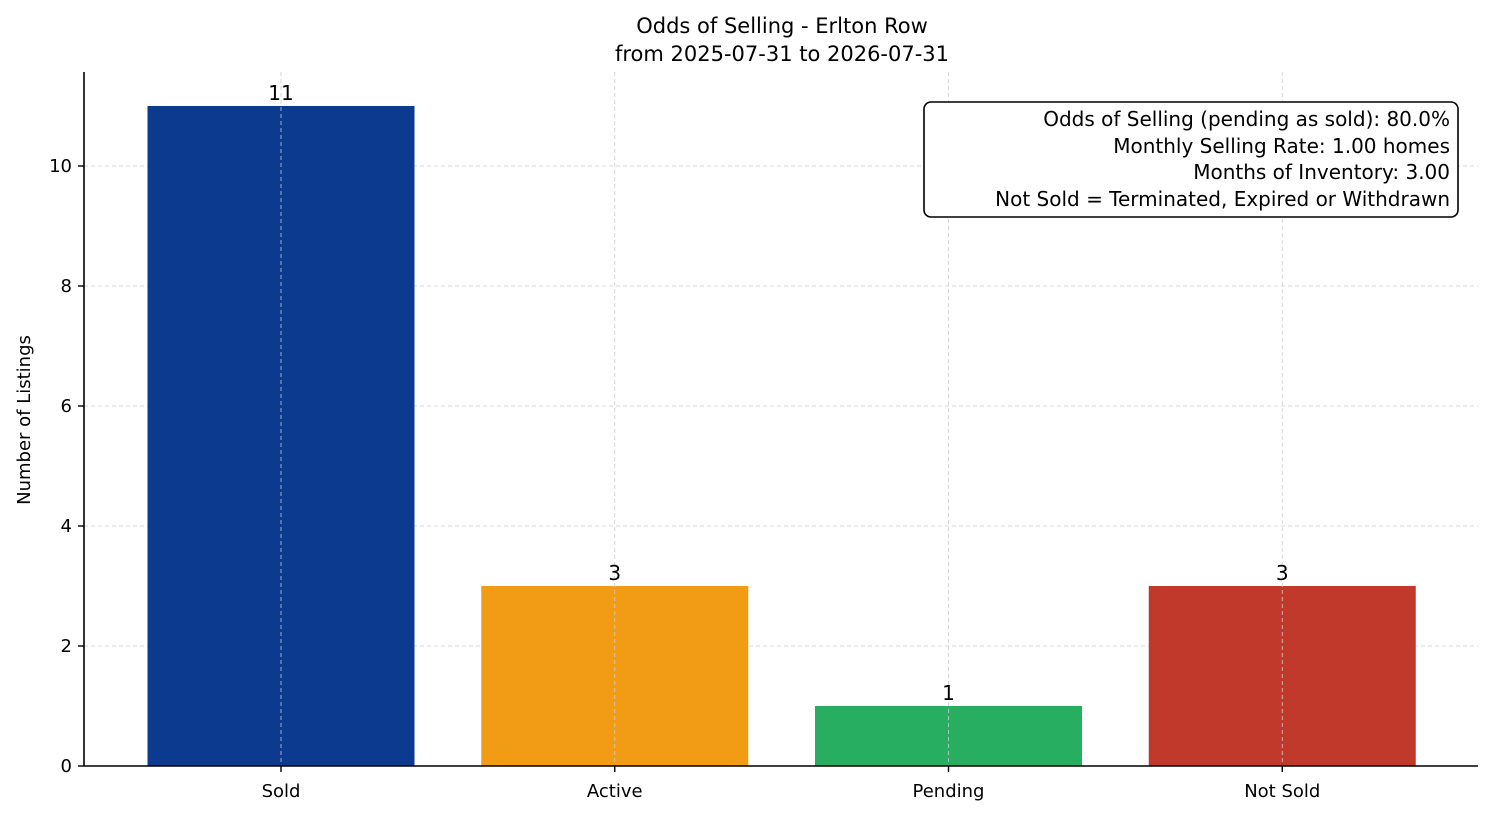 Image resolution: width=1494 pixels, height=816 pixels. Describe the element at coordinates (66, 526) in the screenshot. I see `y-tick-label: 4` at that location.